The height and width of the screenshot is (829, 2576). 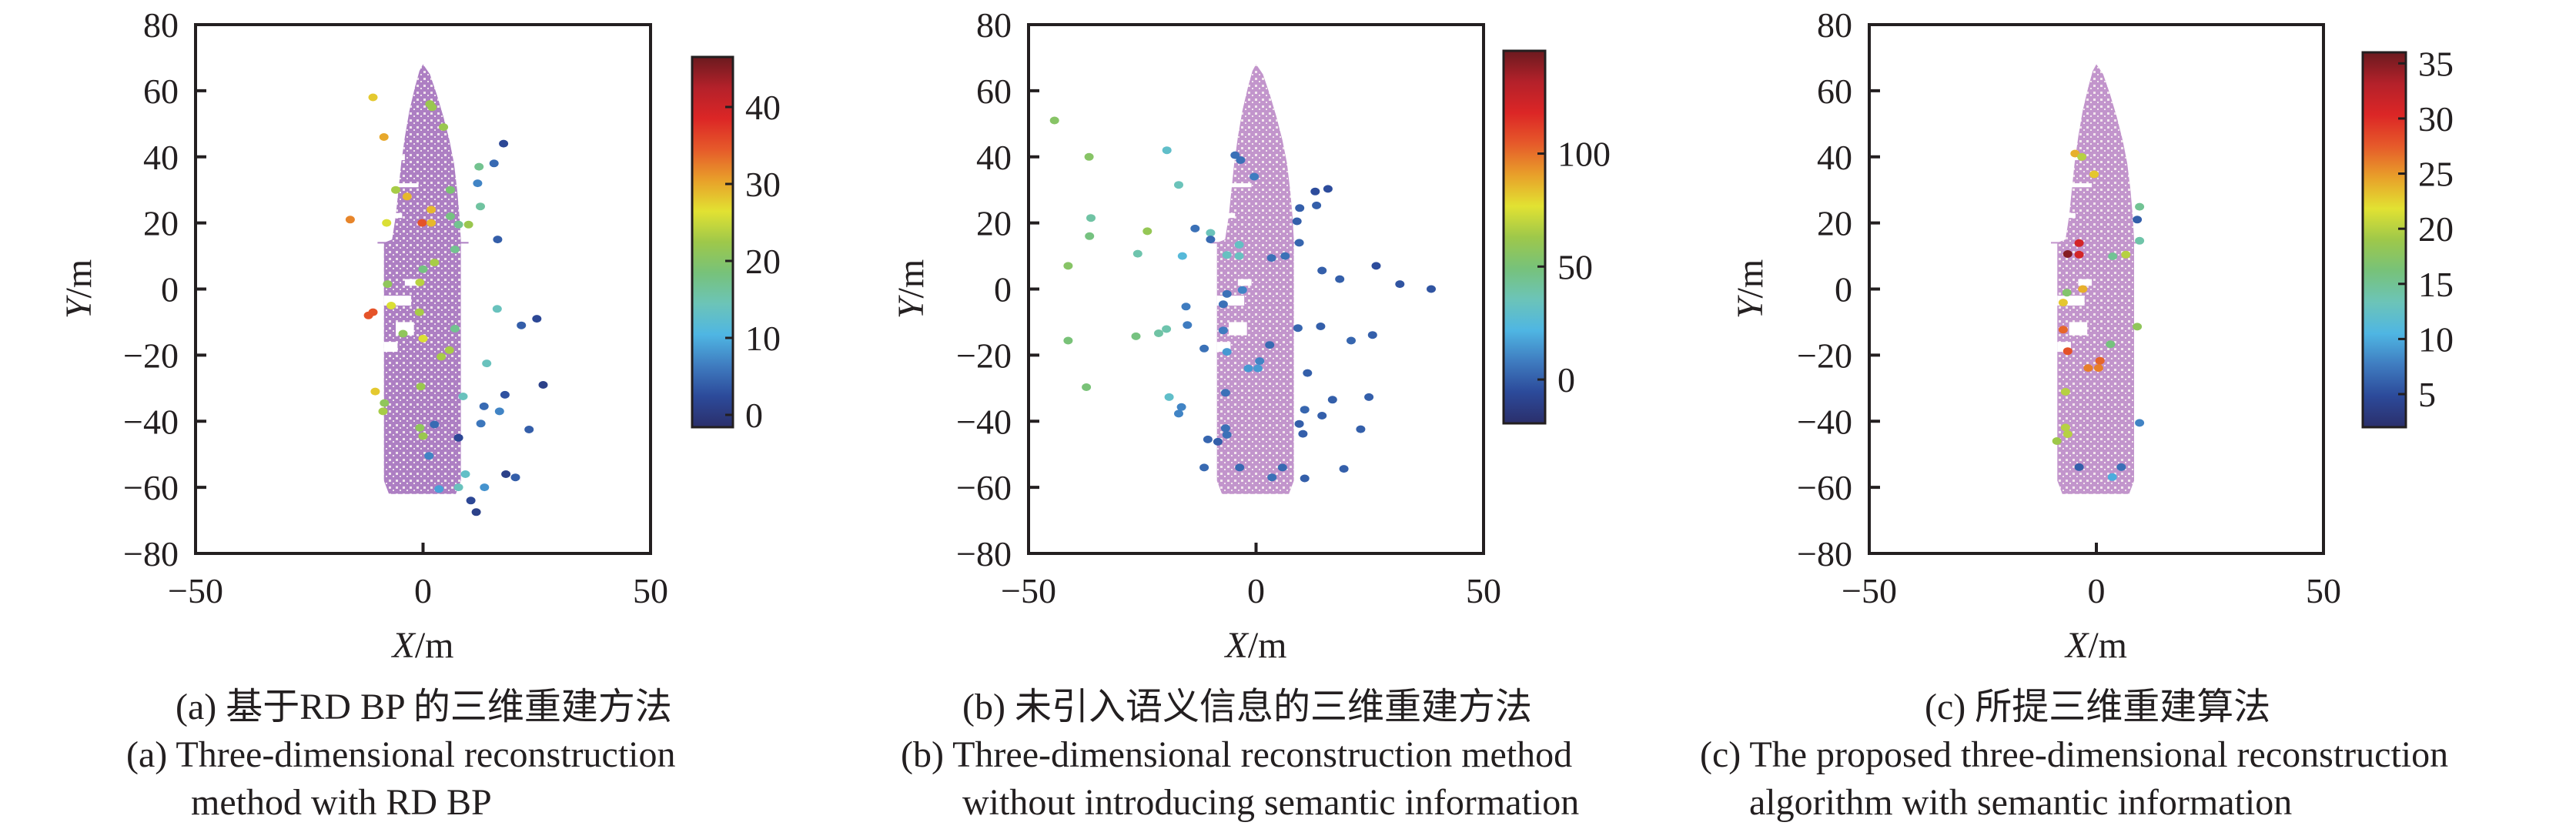 I want to click on caption-b-en-line2: without introducing semantic information, so click(x=1271, y=802).